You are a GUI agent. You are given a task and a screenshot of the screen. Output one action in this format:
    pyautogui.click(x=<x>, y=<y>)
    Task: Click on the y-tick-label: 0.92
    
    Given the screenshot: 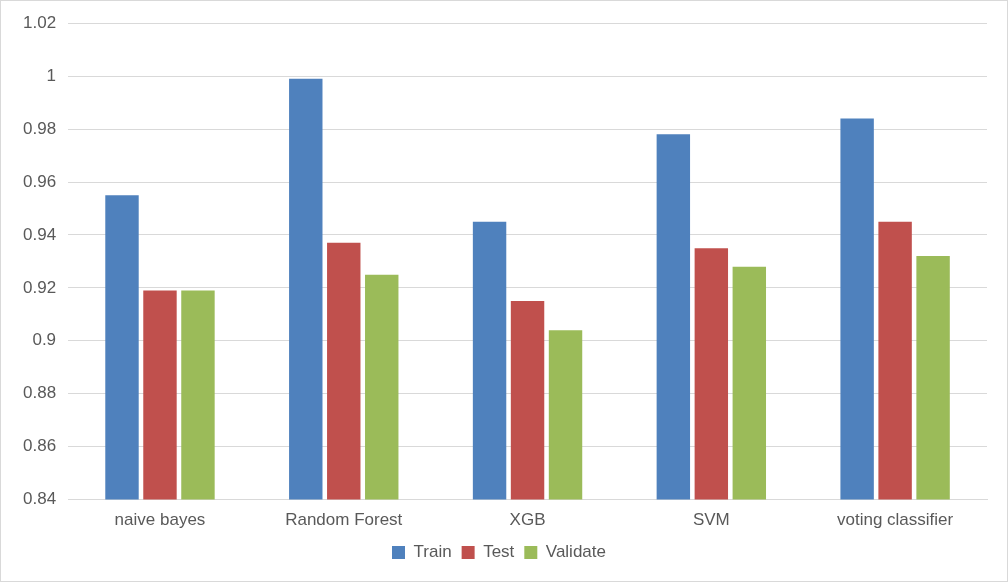 What is the action you would take?
    pyautogui.click(x=39, y=287)
    